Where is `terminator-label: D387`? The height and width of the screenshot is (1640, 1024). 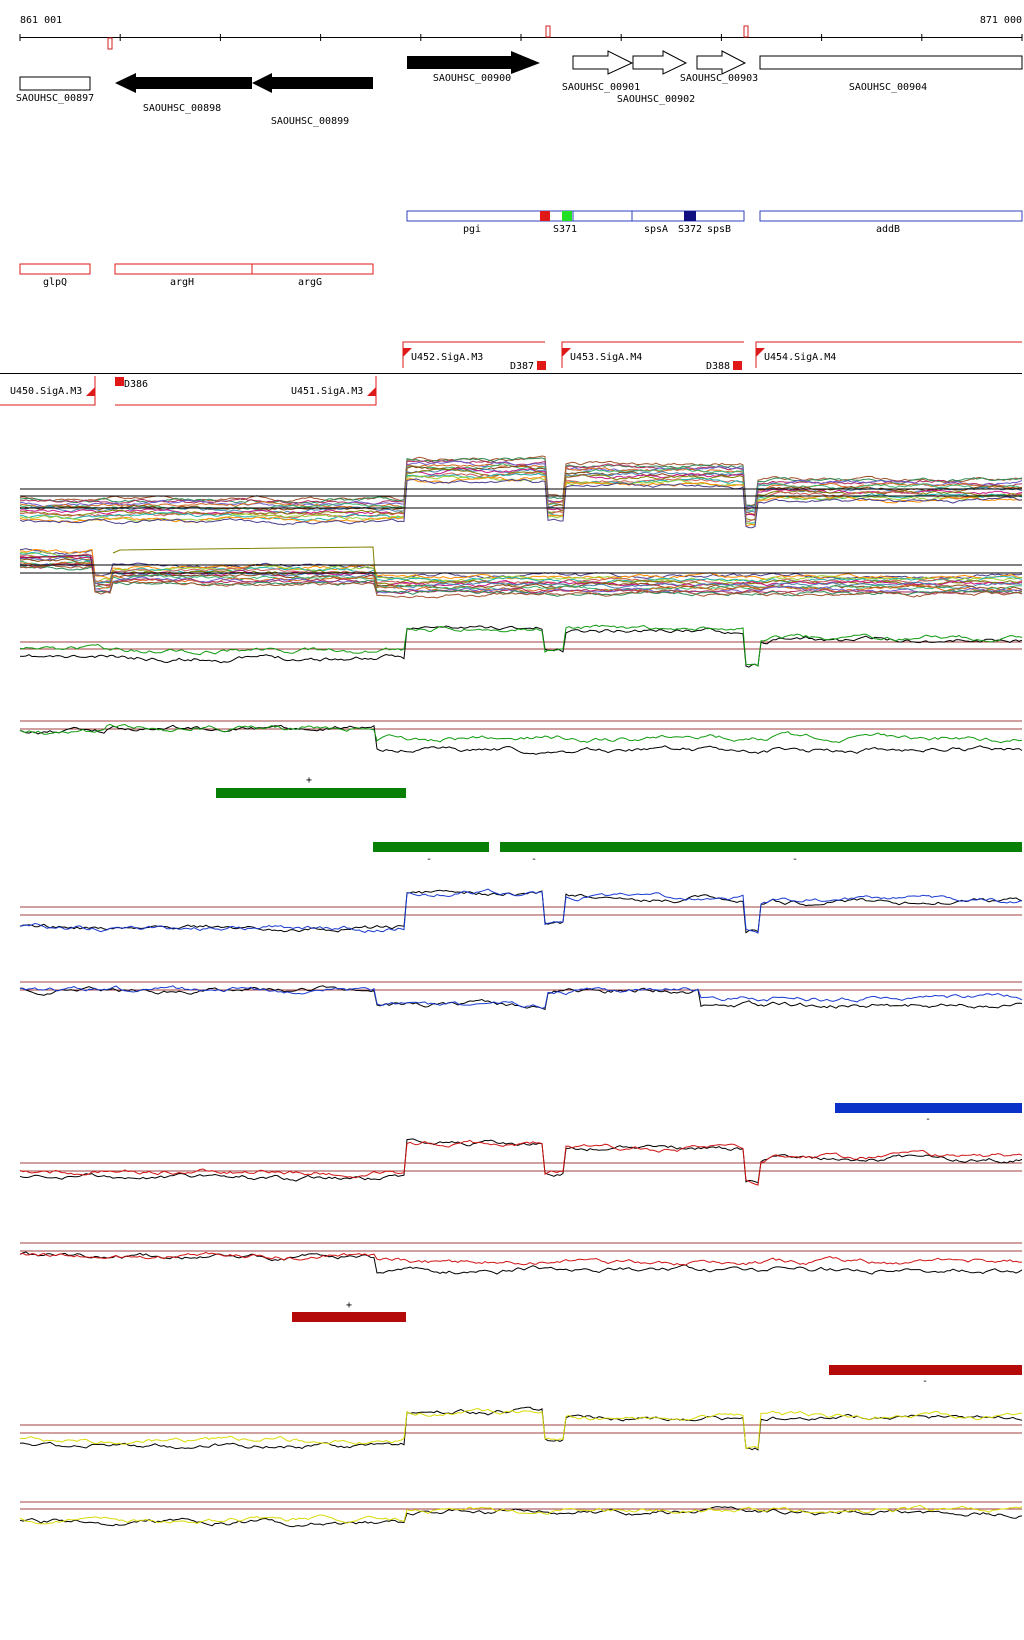 terminator-label: D387 is located at coordinates (522, 366).